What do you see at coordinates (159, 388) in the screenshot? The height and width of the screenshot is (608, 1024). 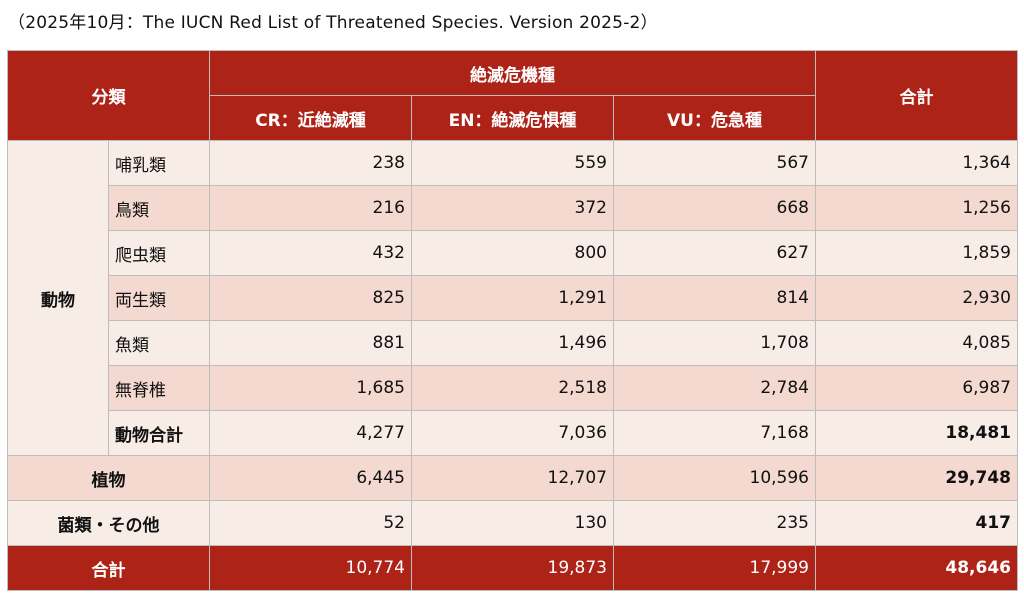 I see `row-label: 無脊椎` at bounding box center [159, 388].